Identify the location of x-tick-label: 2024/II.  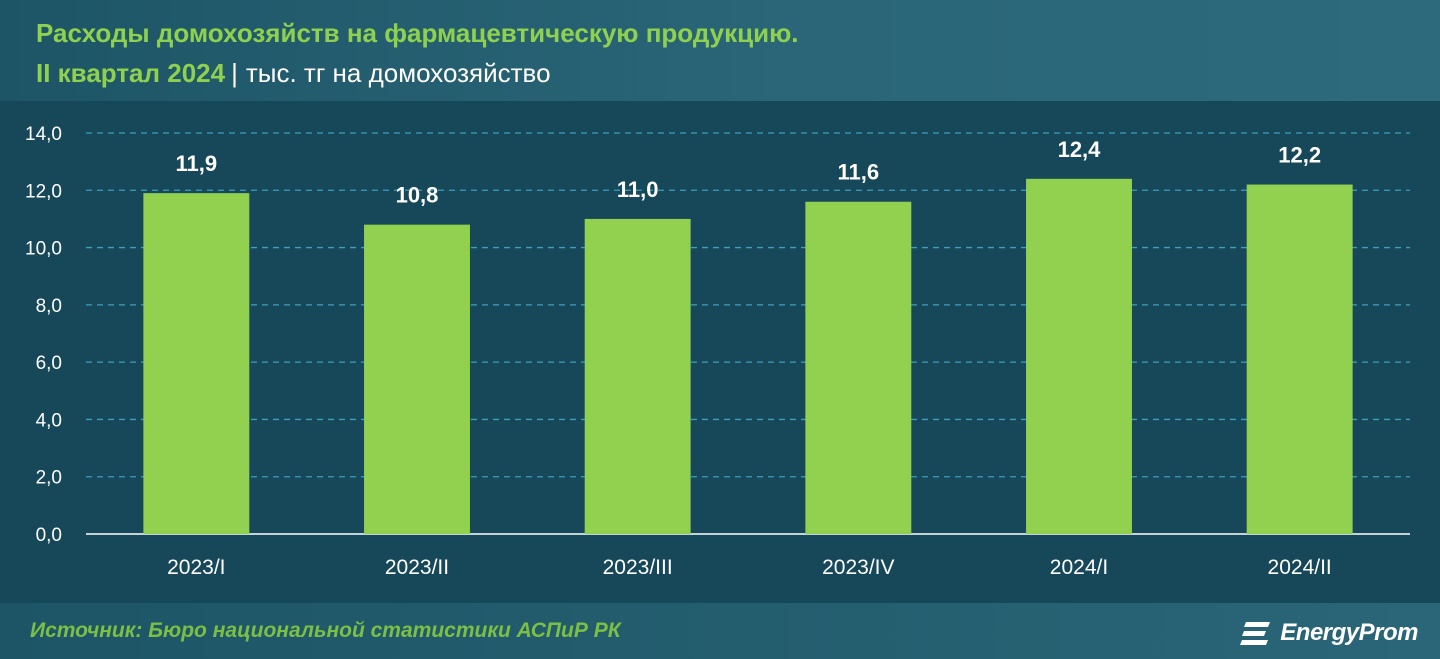
(1300, 567).